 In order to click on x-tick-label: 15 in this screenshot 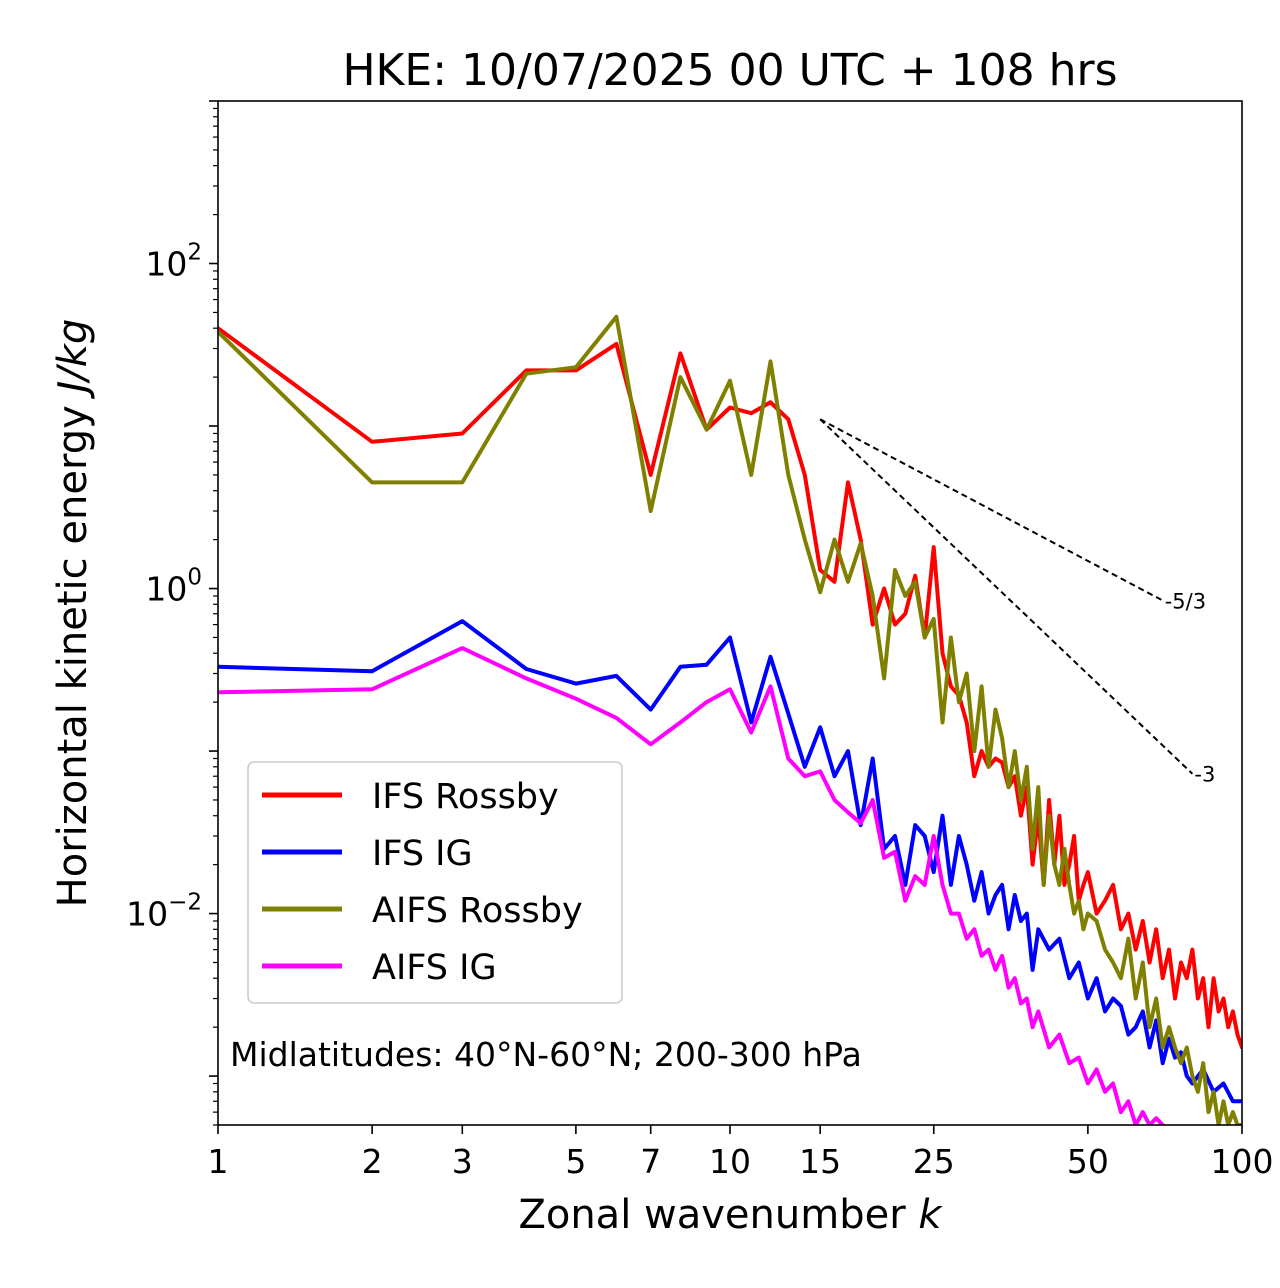, I will do `click(820, 1161)`.